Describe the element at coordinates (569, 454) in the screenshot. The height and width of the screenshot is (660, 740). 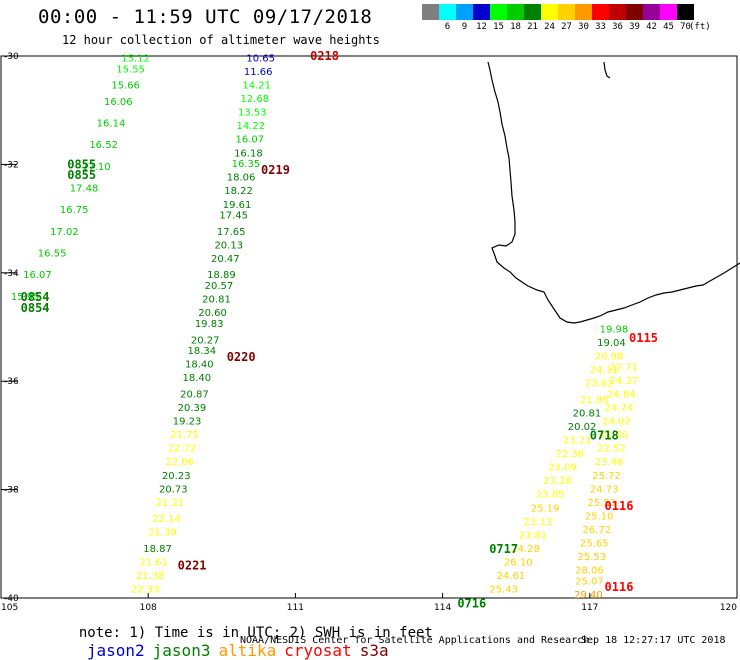
I see `wave-height-value: 22.36` at that location.